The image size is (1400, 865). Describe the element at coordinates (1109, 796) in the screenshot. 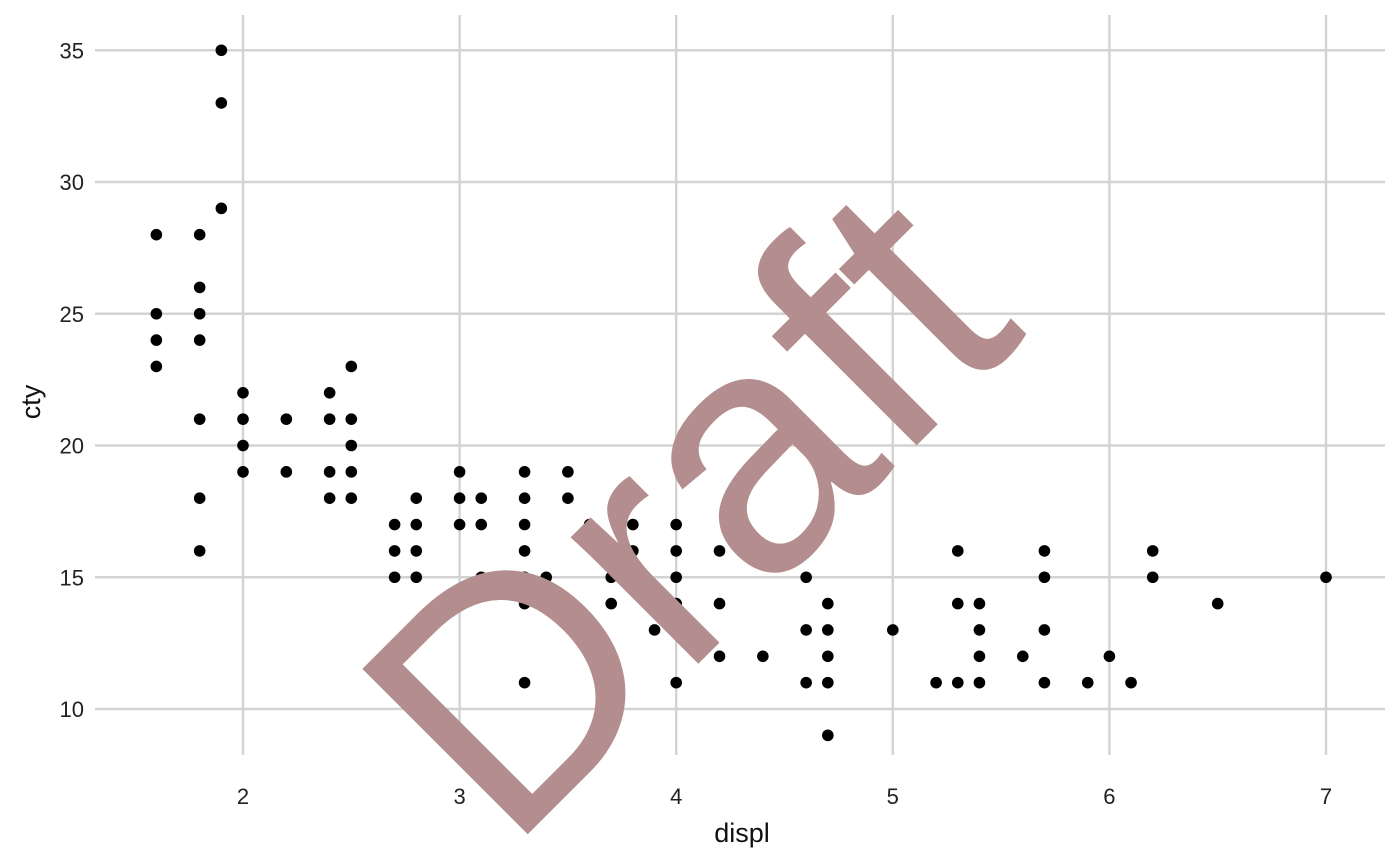

I see `x-tick-label: 6` at that location.